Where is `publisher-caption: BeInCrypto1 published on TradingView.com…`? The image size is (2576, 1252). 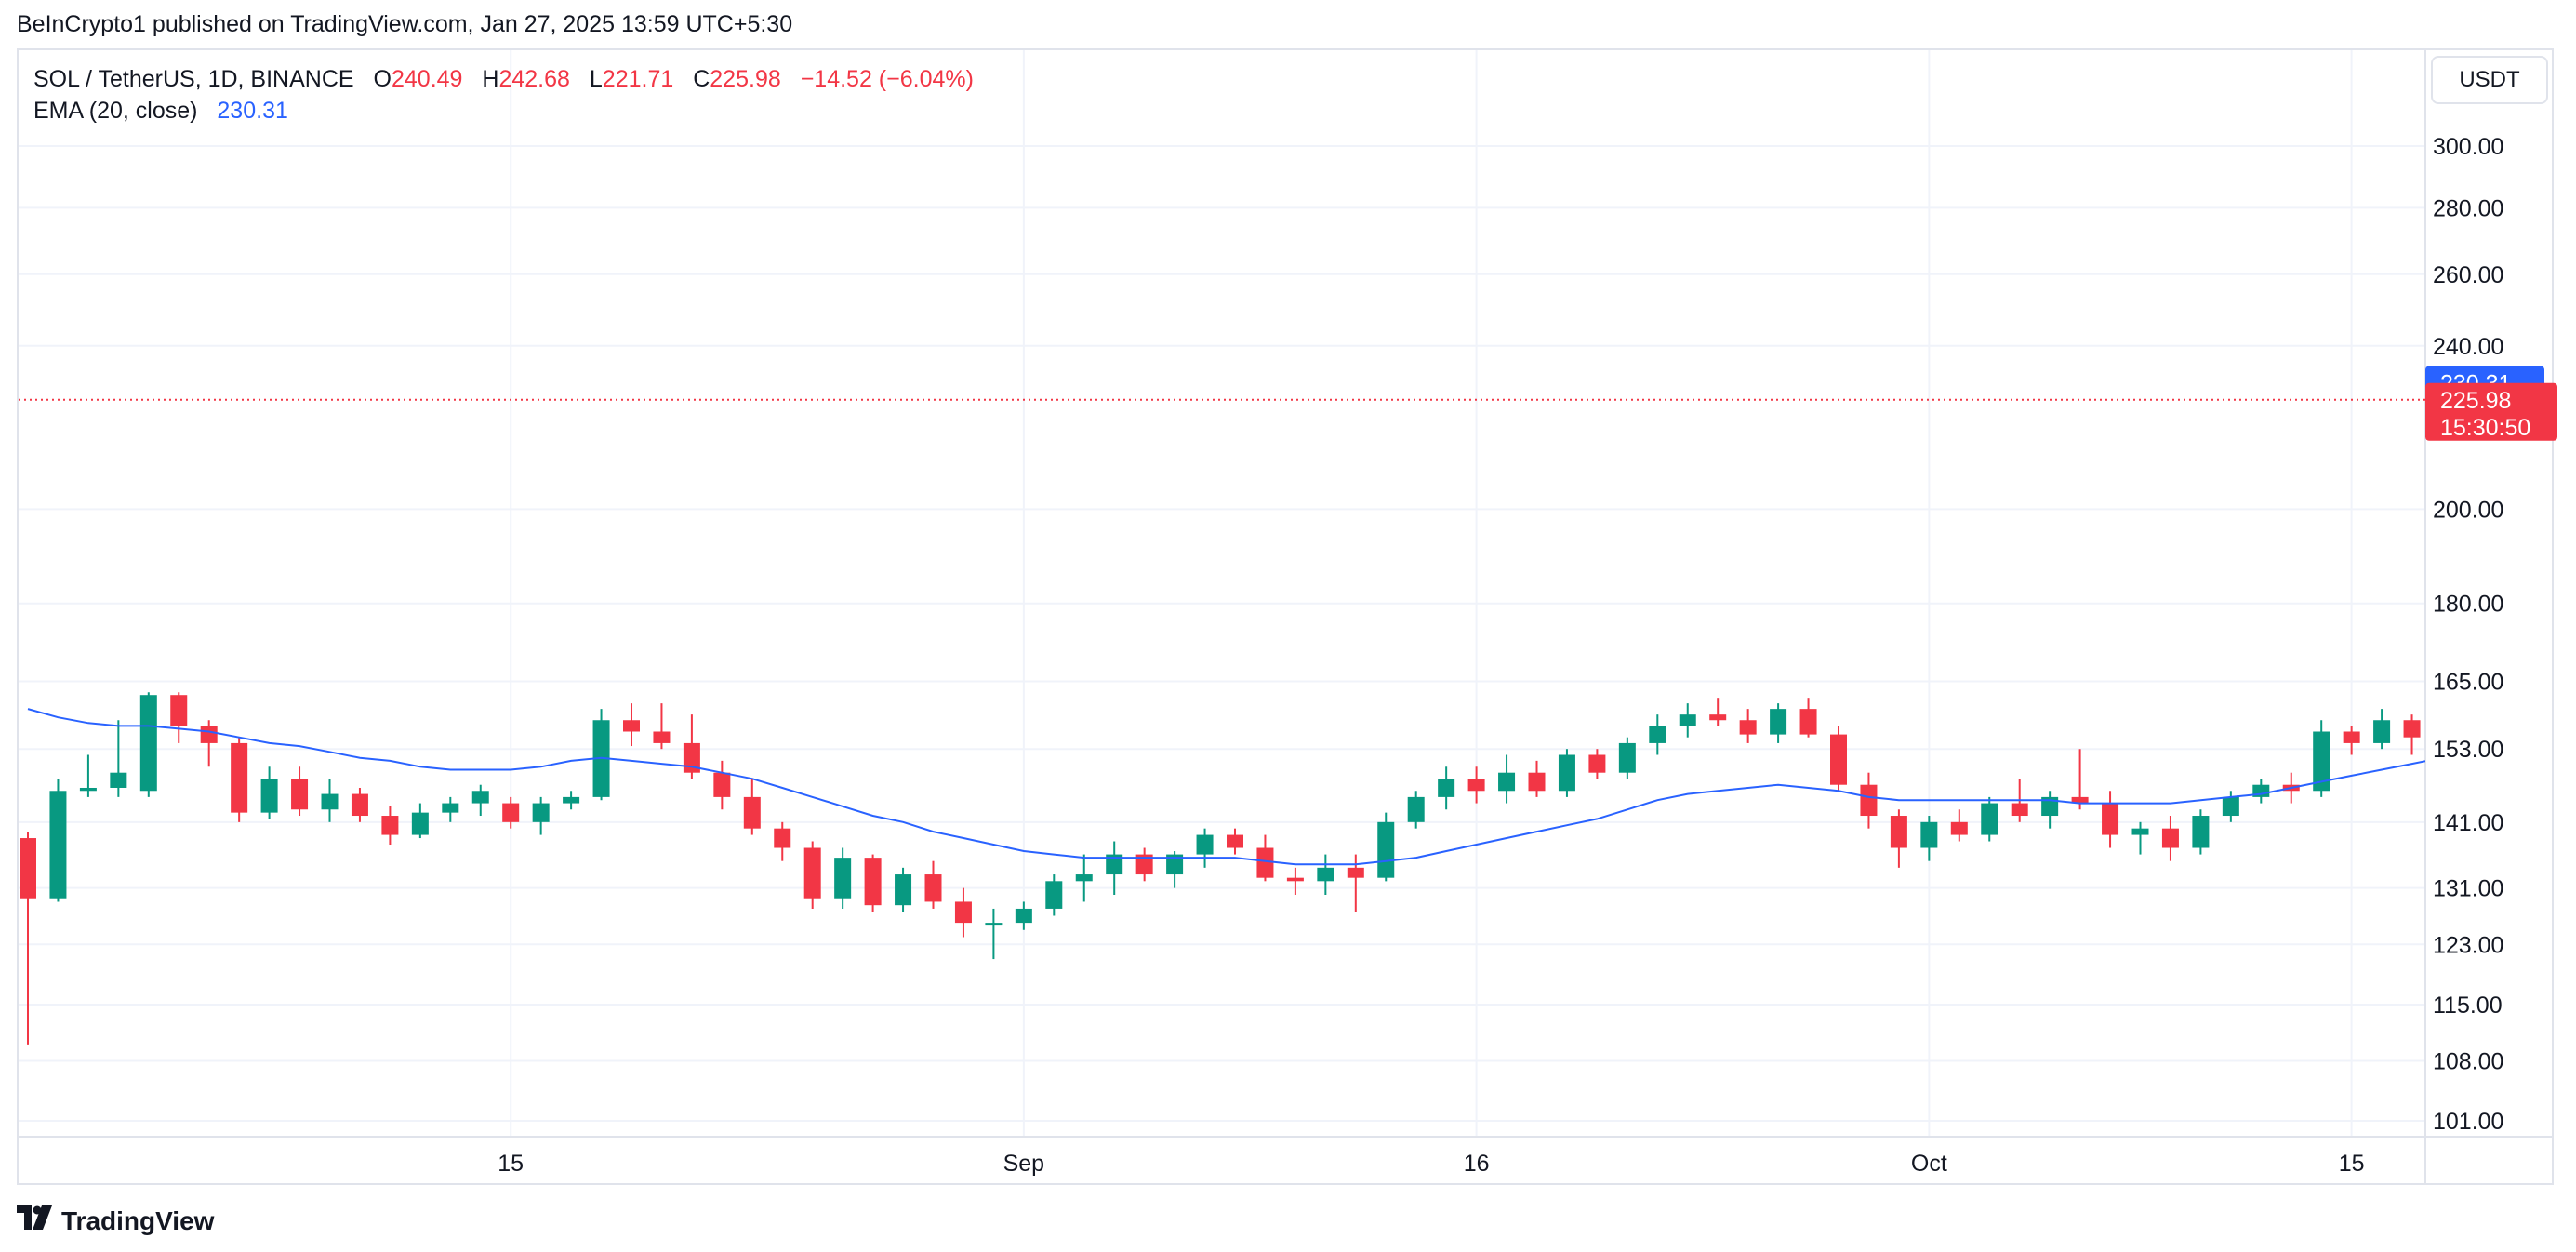 publisher-caption: BeInCrypto1 published on TradingView.com… is located at coordinates (405, 24).